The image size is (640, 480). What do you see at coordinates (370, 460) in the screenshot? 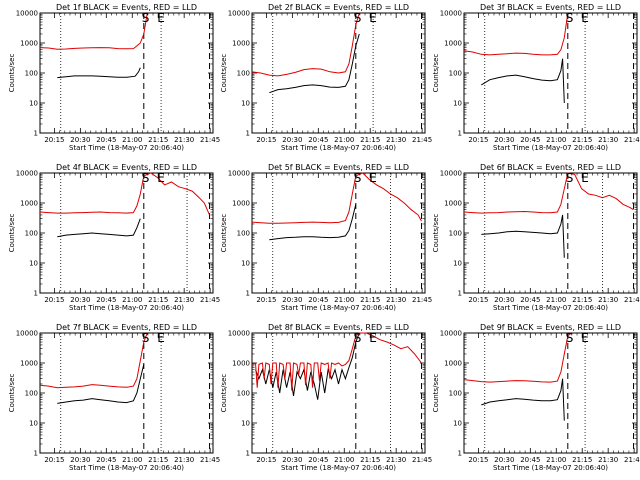
I see `plot-8-xtick-label: 21:15` at bounding box center [370, 460].